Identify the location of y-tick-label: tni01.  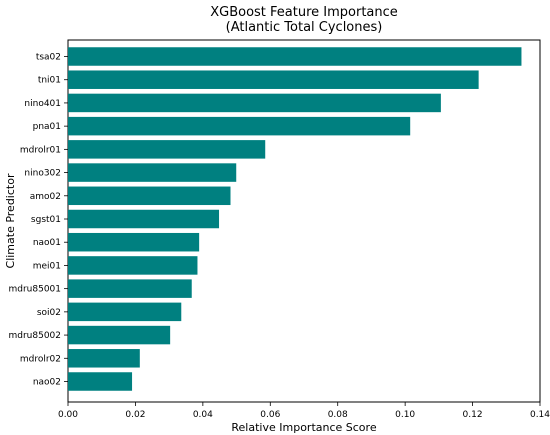
(49, 81).